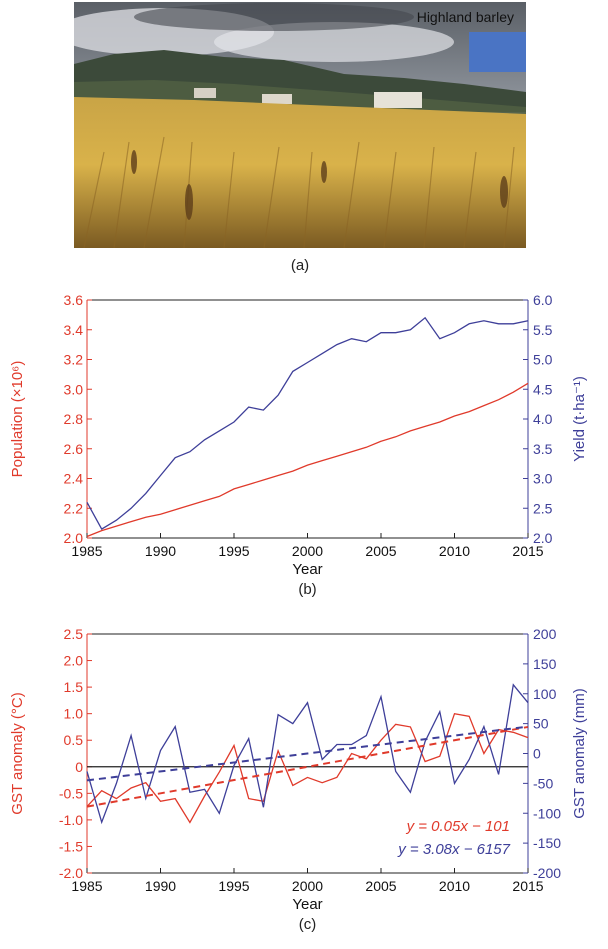 The width and height of the screenshot is (608, 949). What do you see at coordinates (543, 538) in the screenshot?
I see `y-right-tick-label: 2.0` at bounding box center [543, 538].